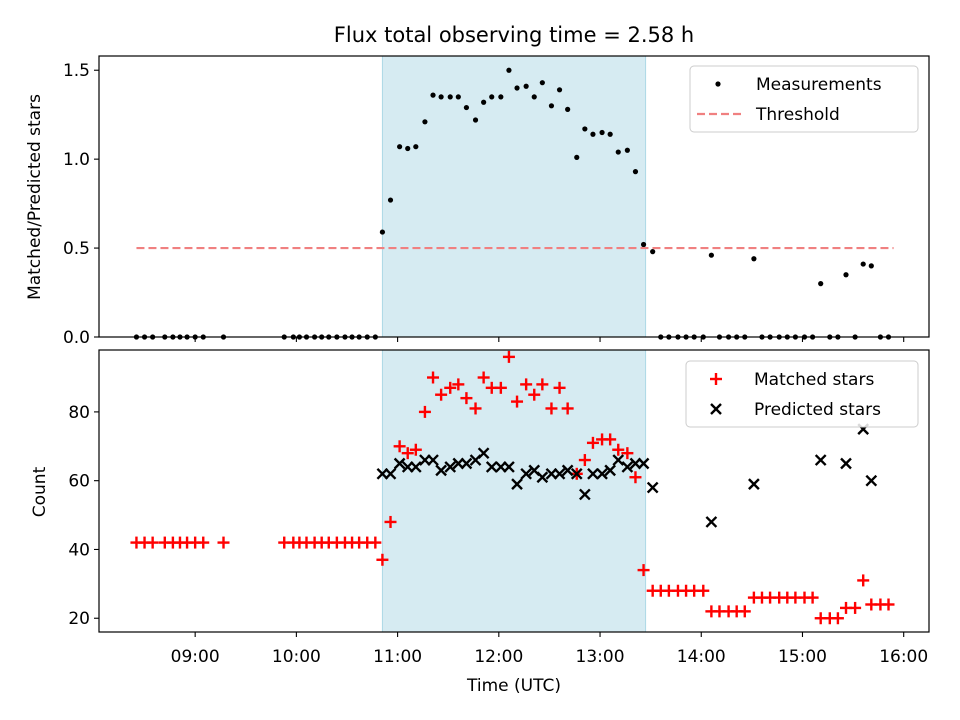 The width and height of the screenshot is (960, 720). I want to click on legend-measurements-label: Measurements, so click(819, 85).